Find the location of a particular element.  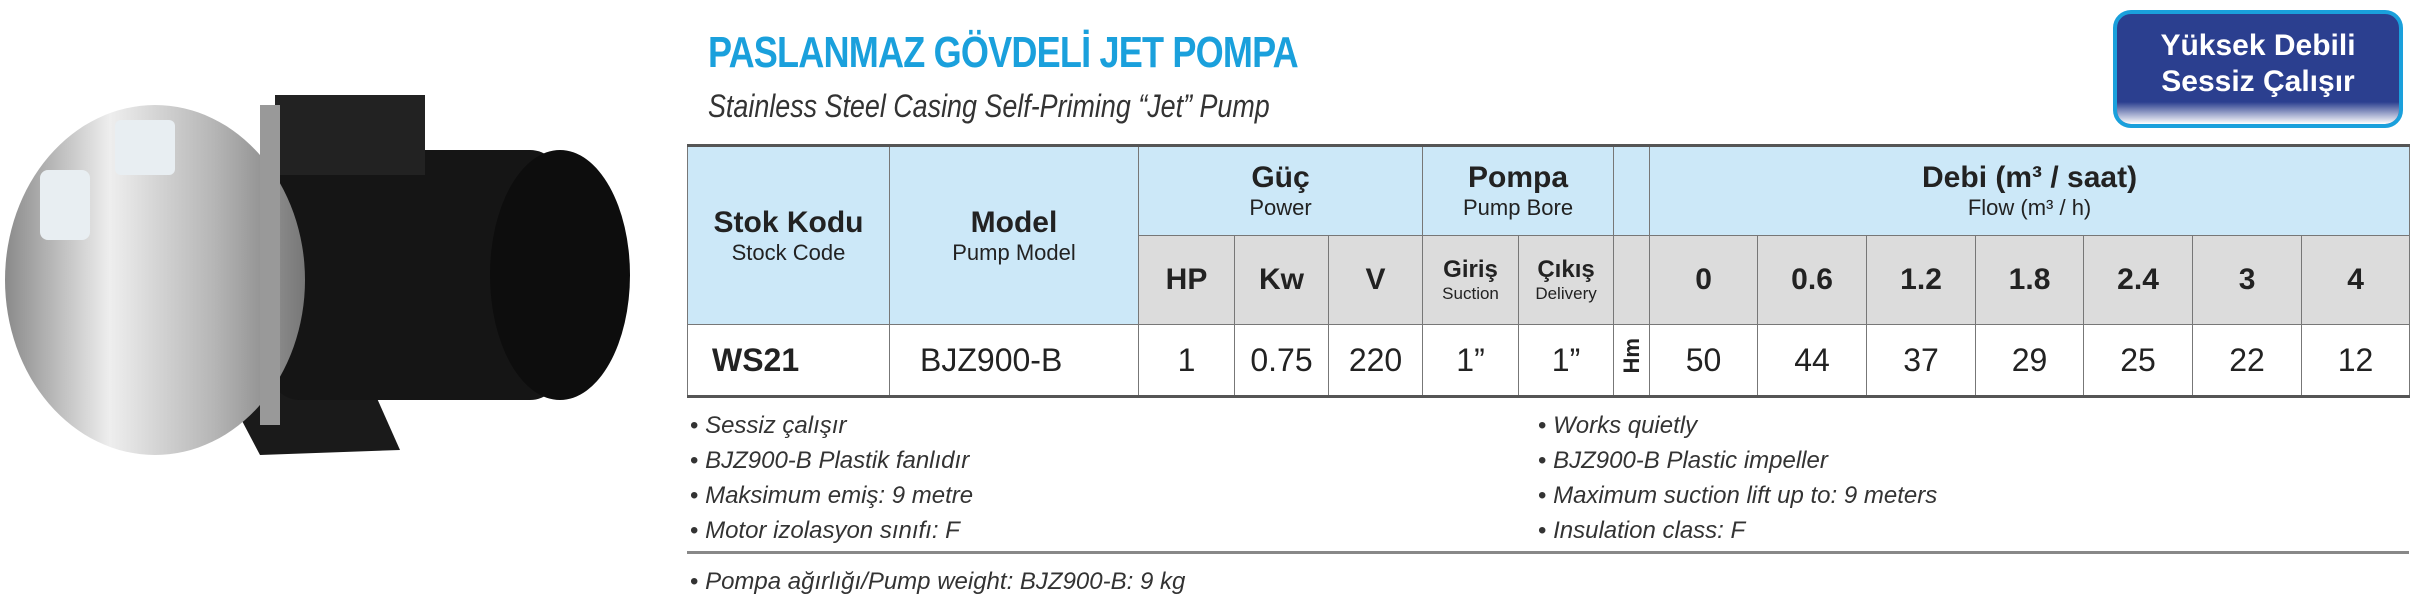

cell-v: 220 is located at coordinates (1375, 360).